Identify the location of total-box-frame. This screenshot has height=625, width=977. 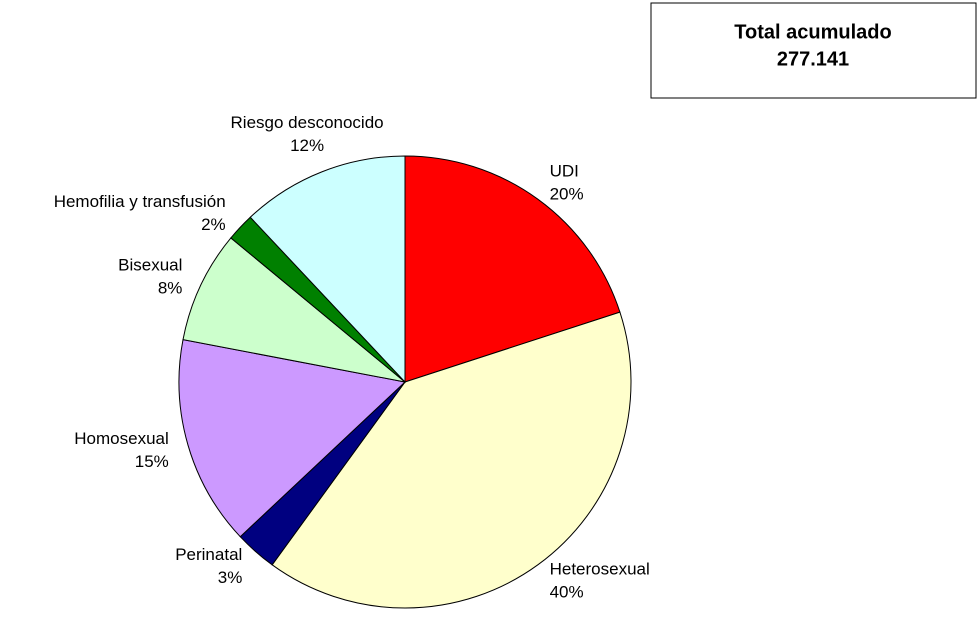
(813, 50).